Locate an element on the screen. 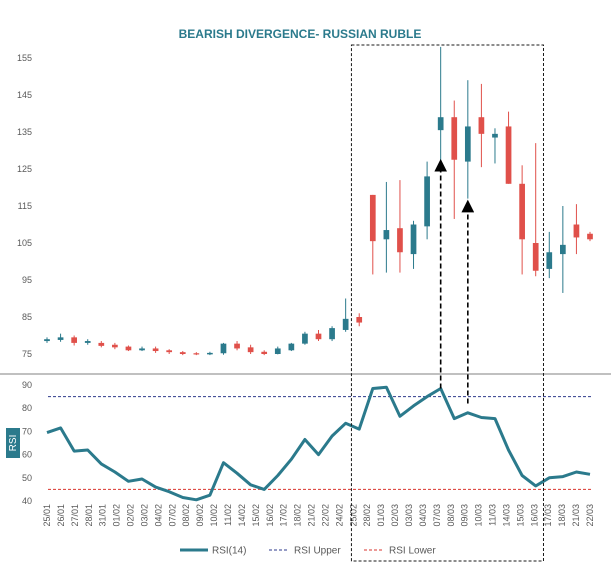  legend-label: RSI Lower is located at coordinates (412, 551).